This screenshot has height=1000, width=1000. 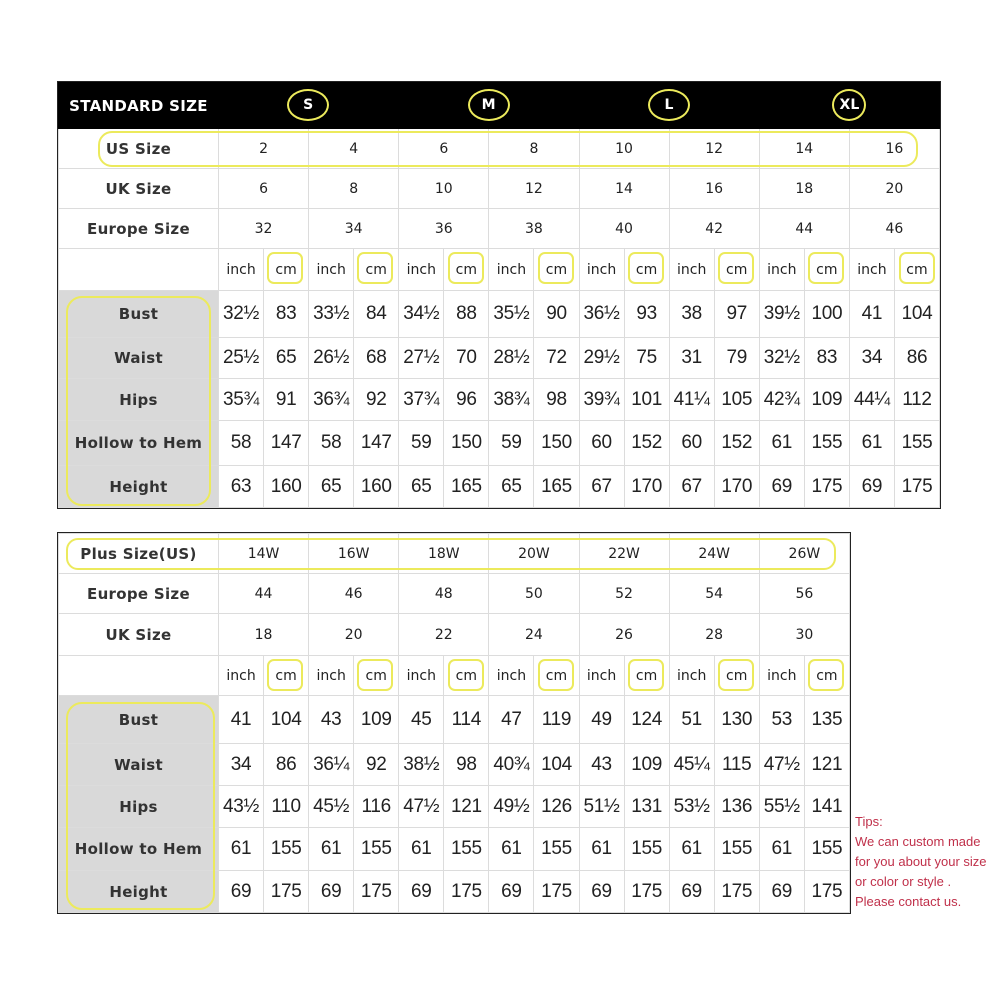 I want to click on size-value: 22W, so click(x=624, y=553).